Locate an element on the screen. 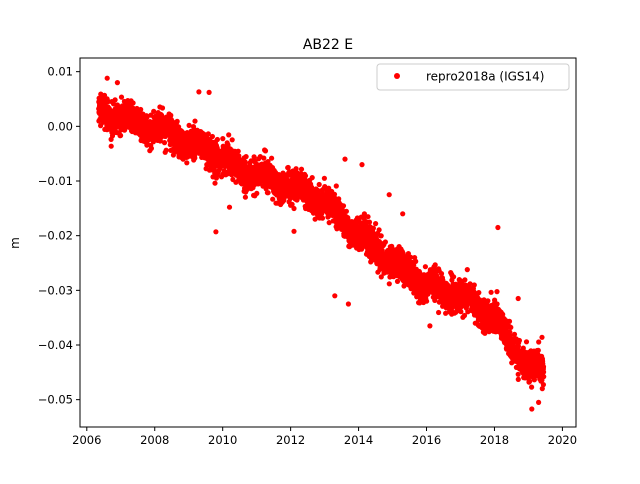 The width and height of the screenshot is (640, 484). y-tick-label: −0.03 is located at coordinates (55, 290).